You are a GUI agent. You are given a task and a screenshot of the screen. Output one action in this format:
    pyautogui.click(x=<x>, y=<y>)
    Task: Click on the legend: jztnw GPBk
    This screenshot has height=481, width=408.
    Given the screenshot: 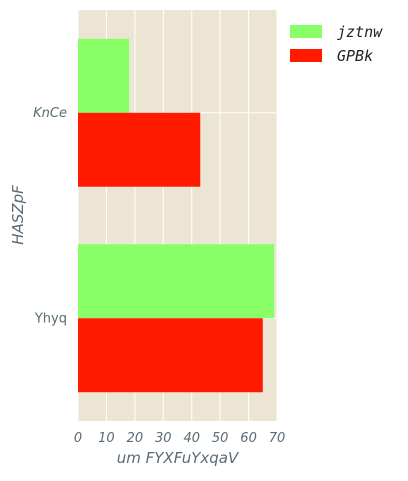 What is the action you would take?
    pyautogui.click(x=336, y=44)
    